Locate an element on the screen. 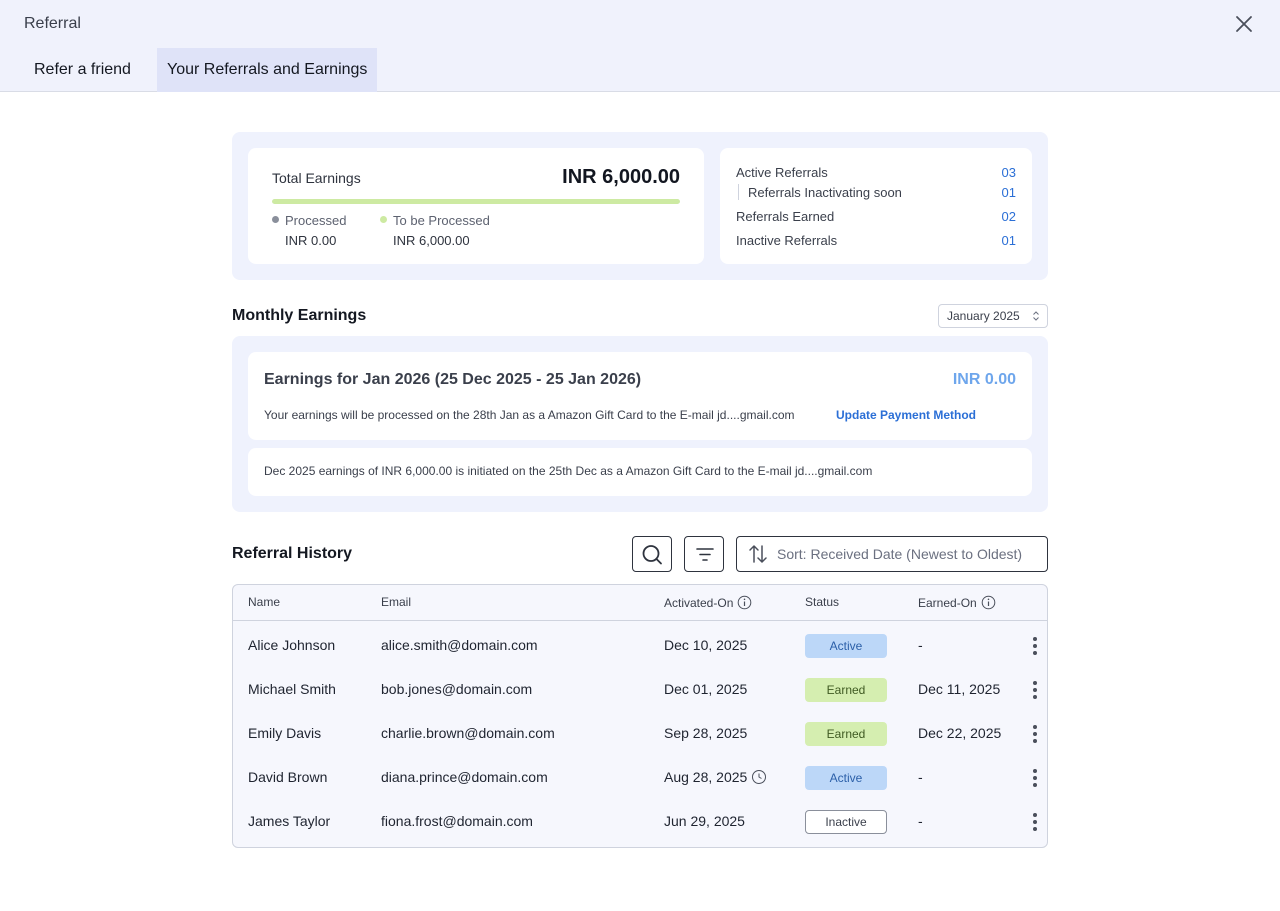 The width and height of the screenshot is (1280, 911). filter-icon is located at coordinates (705, 554).